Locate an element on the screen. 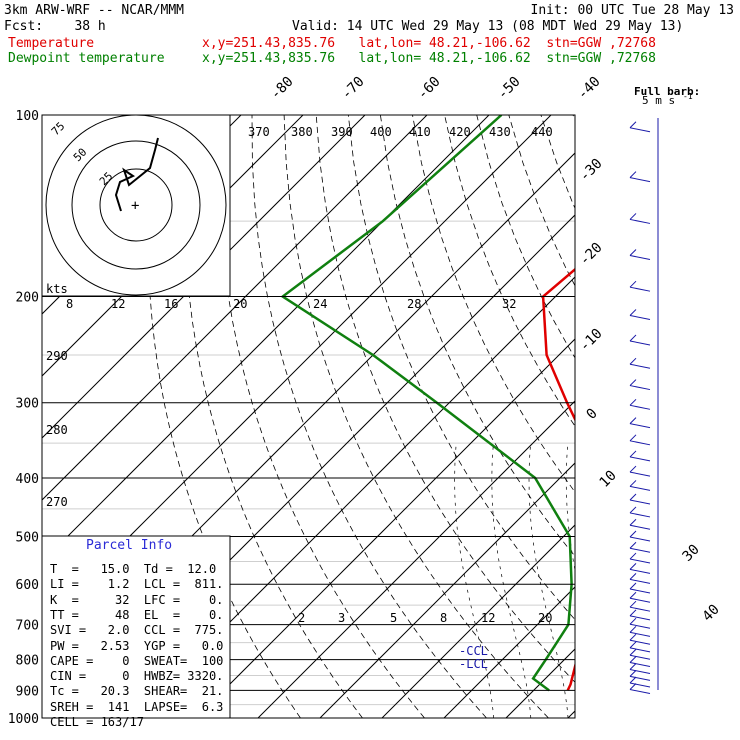  lcl-annotation: -LCL is located at coordinates (473, 664).